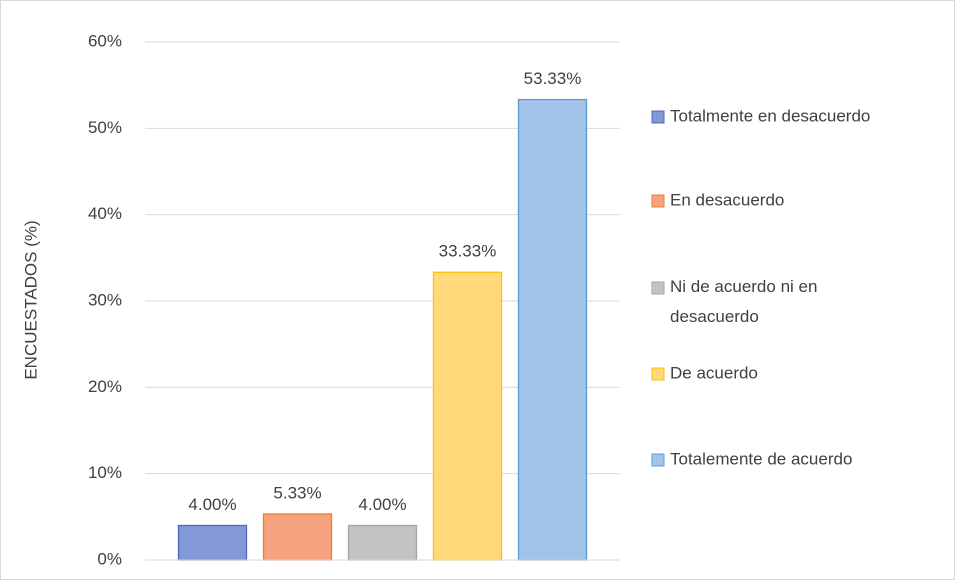 The image size is (955, 580). Describe the element at coordinates (714, 372) in the screenshot. I see `legend-label: De acuerdo` at that location.